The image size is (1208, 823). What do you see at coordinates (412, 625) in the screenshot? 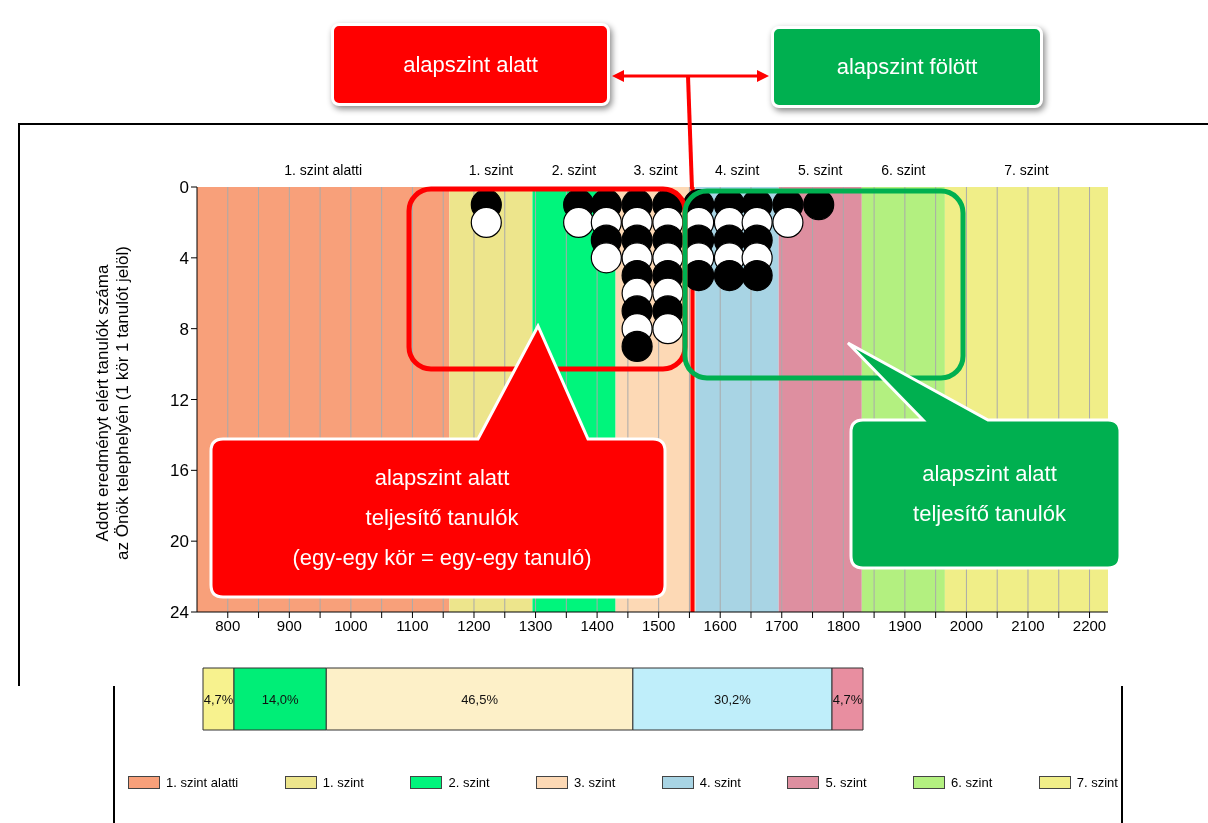
I see `x-tick-label: 1100` at bounding box center [412, 625].